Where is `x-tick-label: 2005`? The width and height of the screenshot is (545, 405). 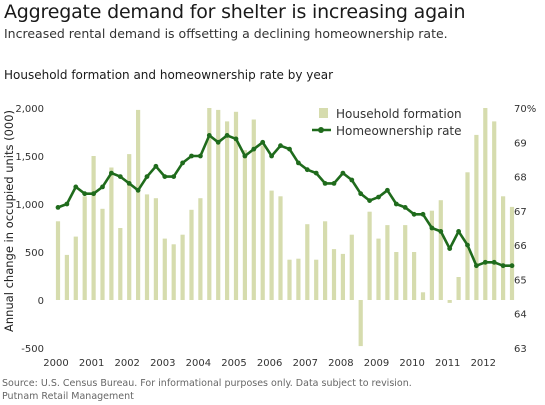
x-tick-label: 2005 is located at coordinates (233, 363).